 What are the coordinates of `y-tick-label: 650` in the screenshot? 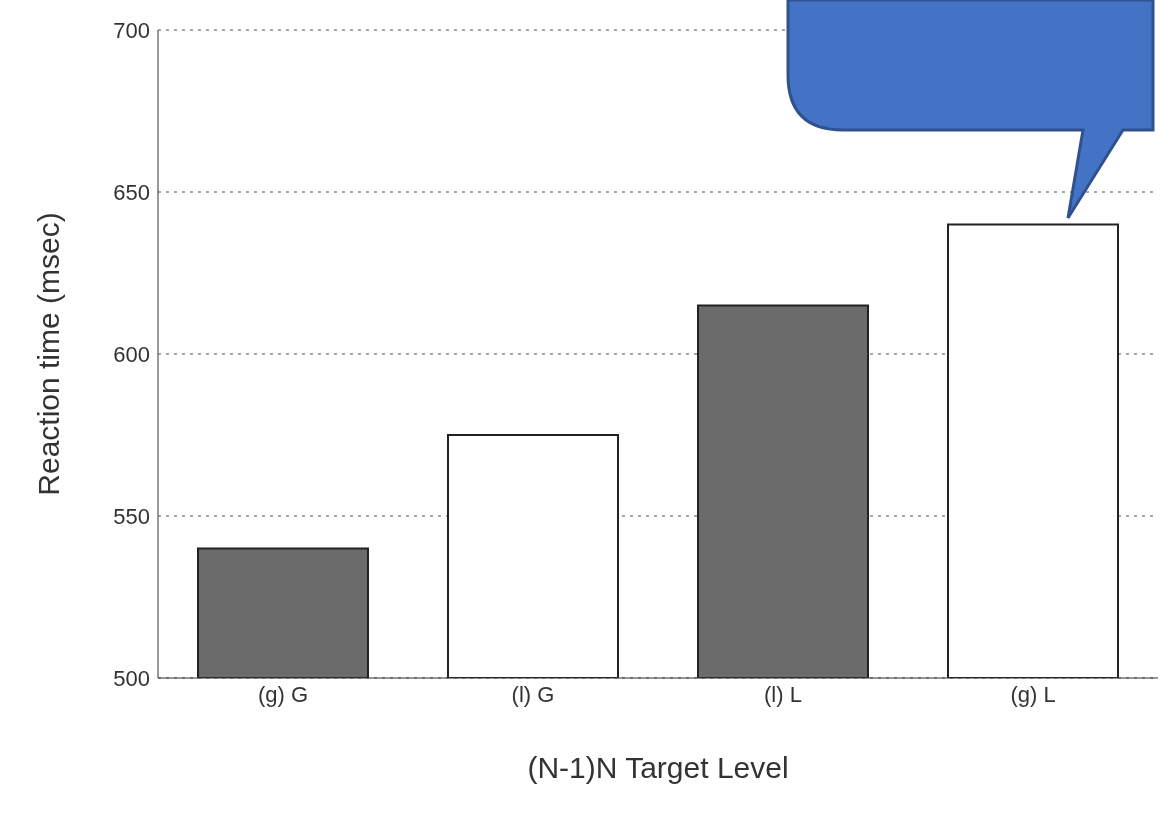 It's located at (131, 192).